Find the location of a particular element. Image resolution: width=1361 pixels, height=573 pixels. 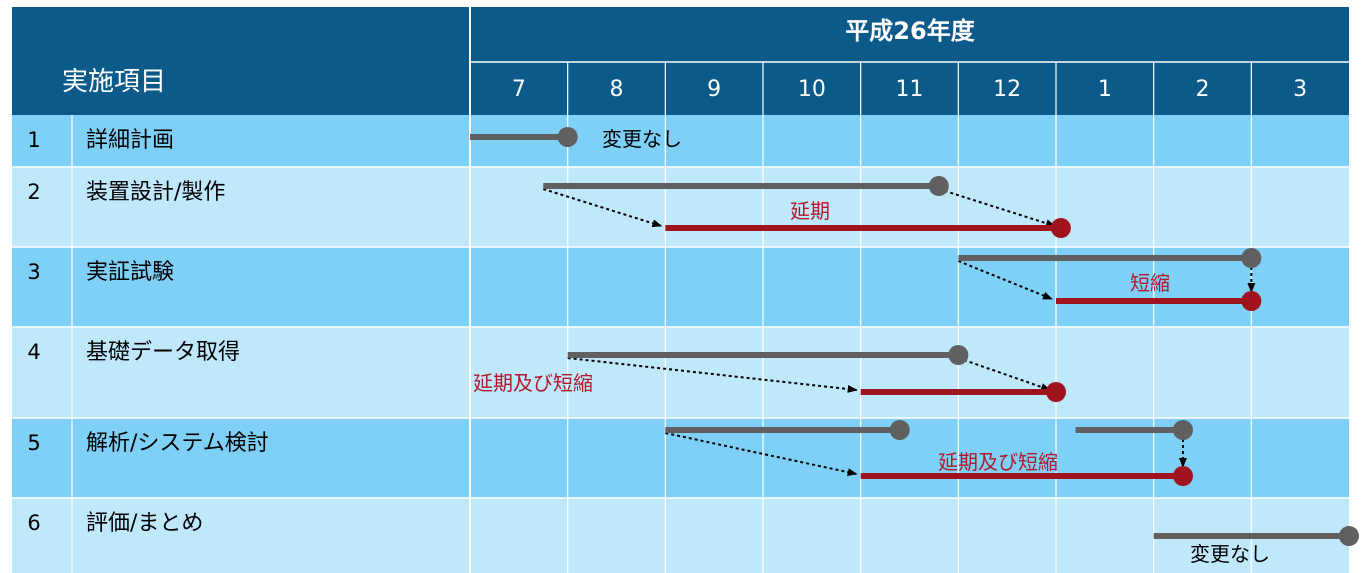

month-label: 8 is located at coordinates (617, 89).